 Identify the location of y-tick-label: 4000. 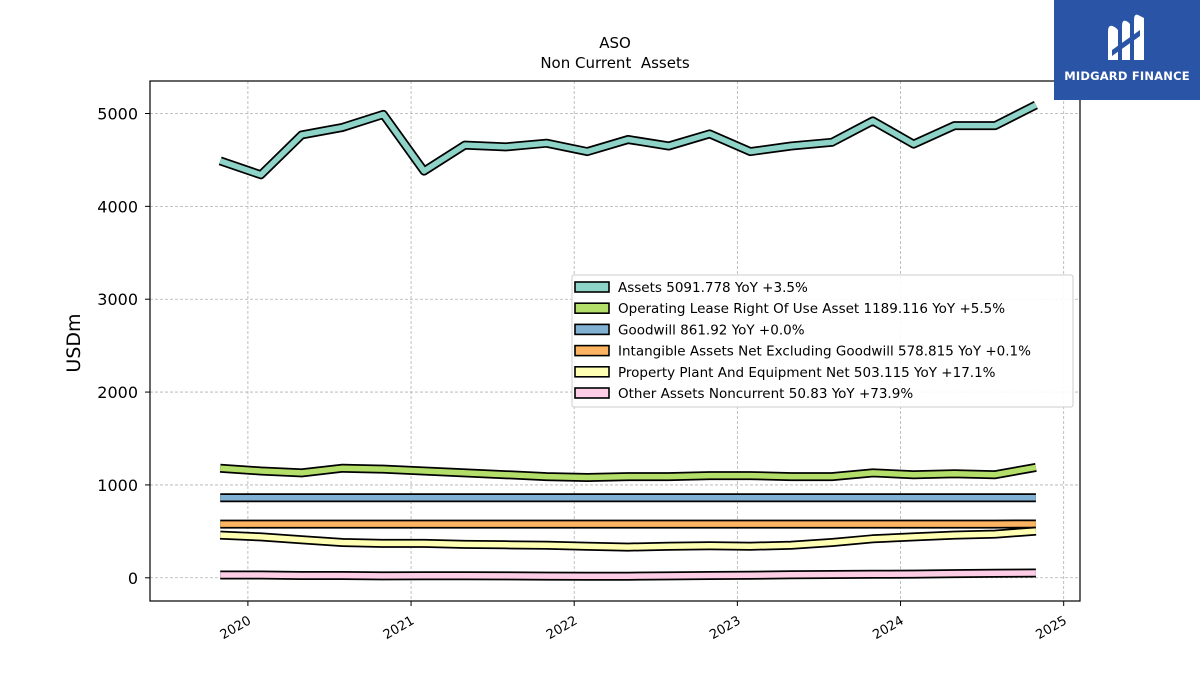
(117, 206).